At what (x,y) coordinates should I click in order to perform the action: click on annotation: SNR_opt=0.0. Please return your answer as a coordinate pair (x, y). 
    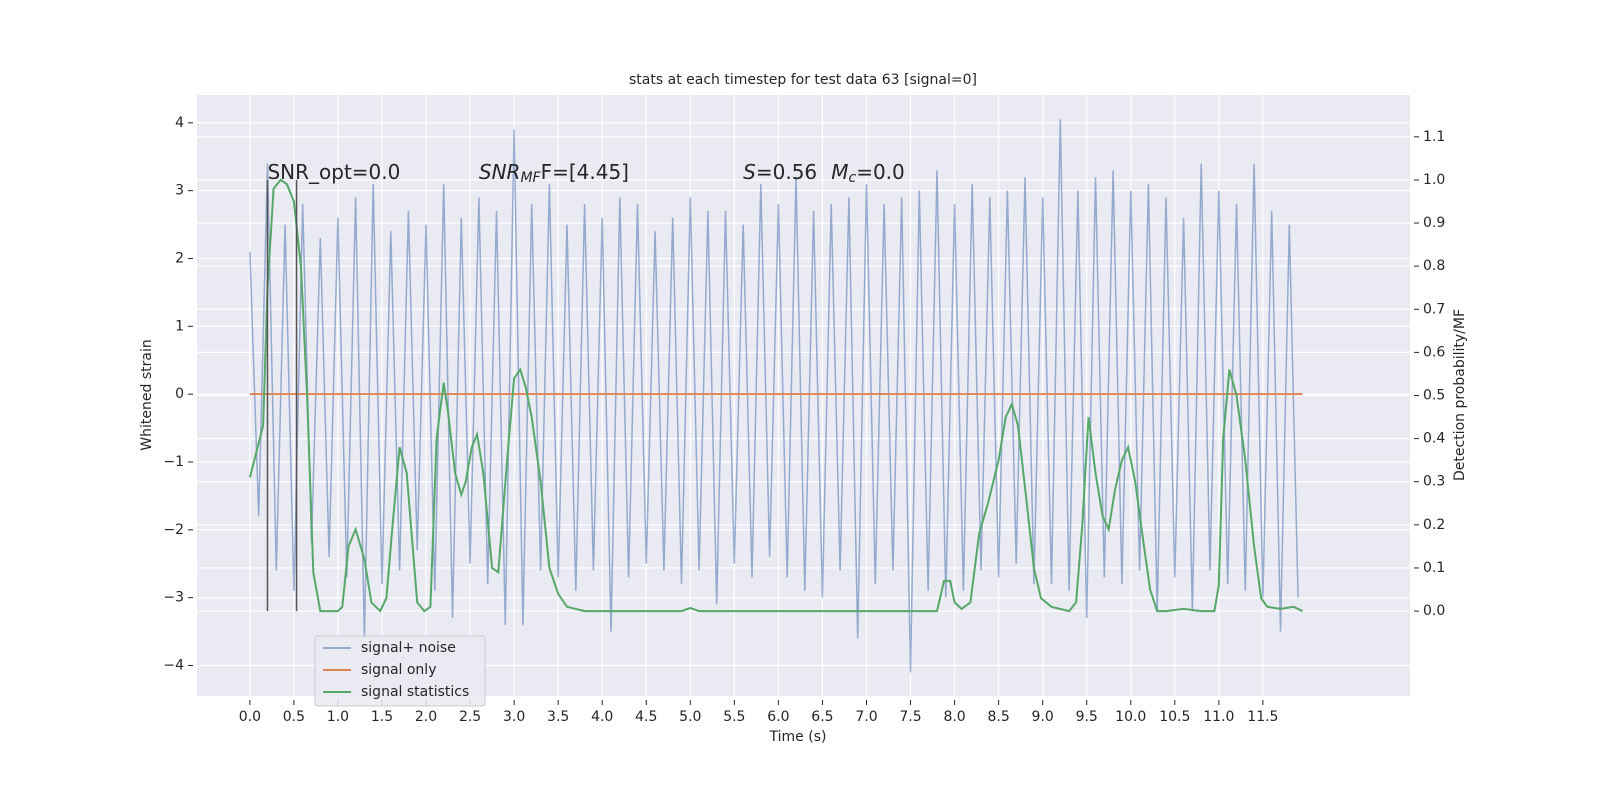
    Looking at the image, I should click on (333, 171).